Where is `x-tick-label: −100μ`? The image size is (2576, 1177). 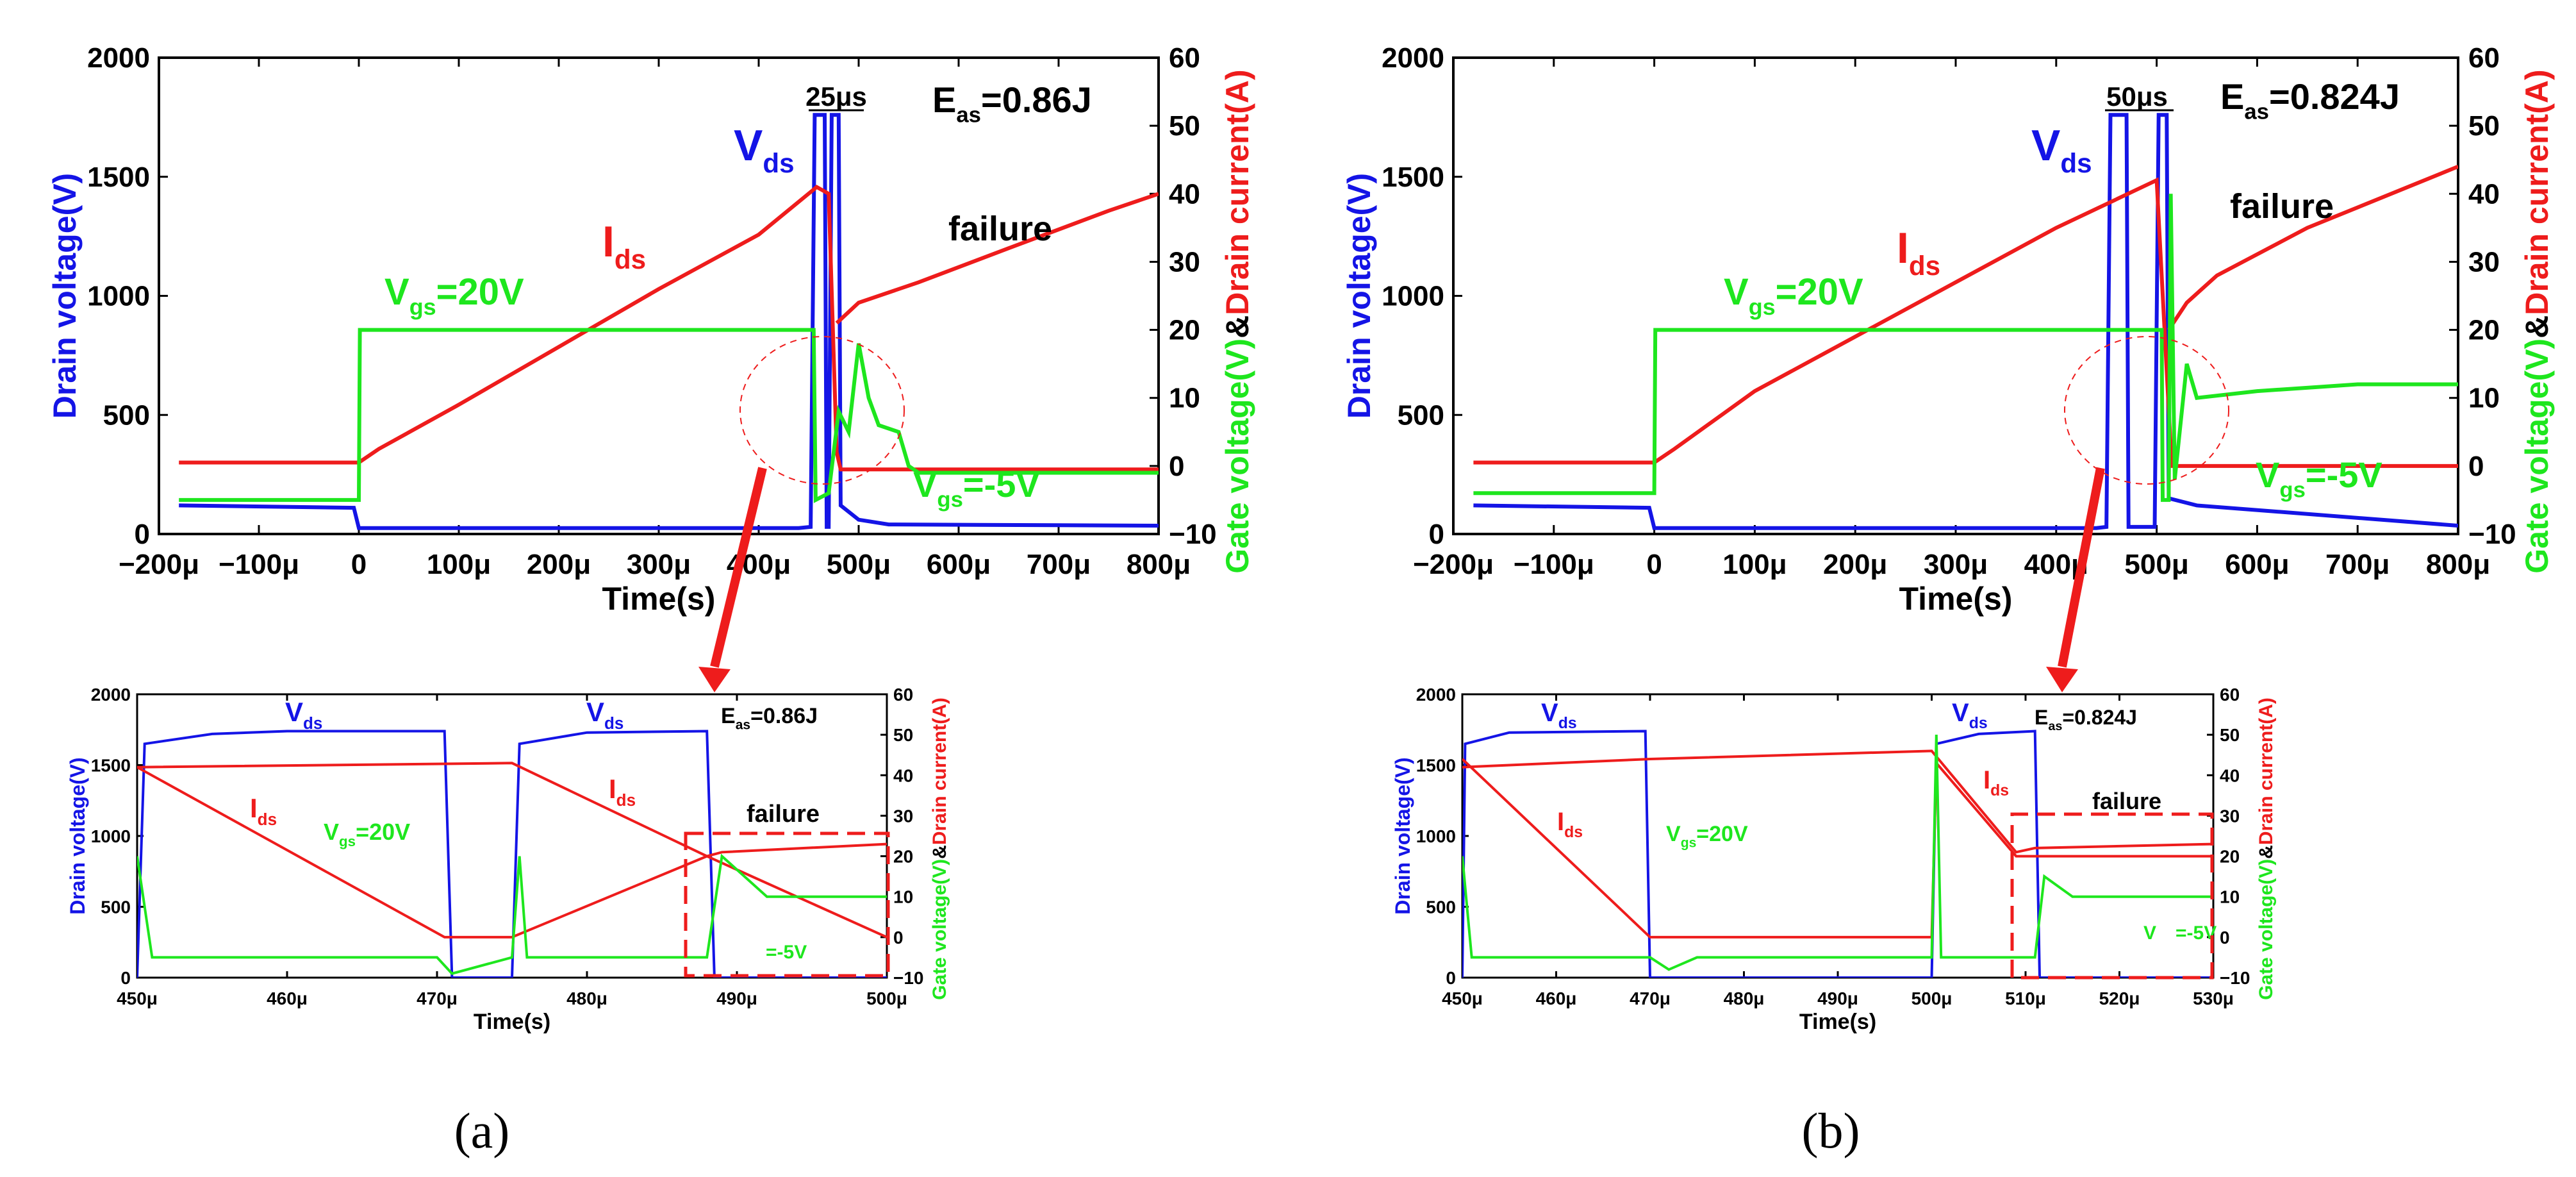 x-tick-label: −100μ is located at coordinates (1554, 564).